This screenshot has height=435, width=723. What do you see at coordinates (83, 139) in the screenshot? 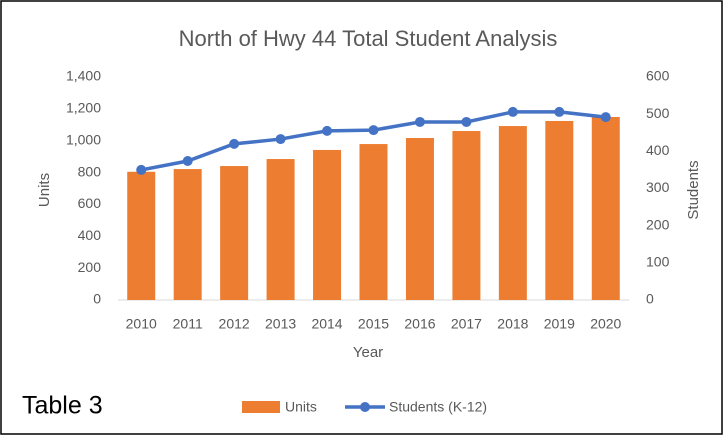
I see `y-tick-label: 1,000` at bounding box center [83, 139].